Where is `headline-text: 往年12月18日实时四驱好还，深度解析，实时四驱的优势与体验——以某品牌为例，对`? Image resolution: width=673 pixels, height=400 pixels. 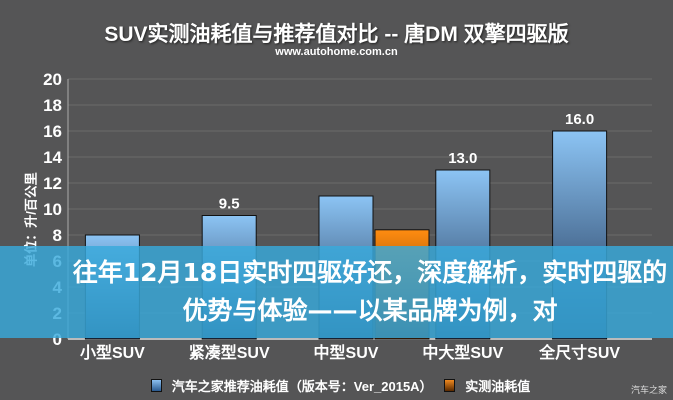
headline-text: 往年12月18日实时四驱好还，深度解析，实时四驱的优势与体验——以某品牌为例，对 is located at coordinates (370, 291).